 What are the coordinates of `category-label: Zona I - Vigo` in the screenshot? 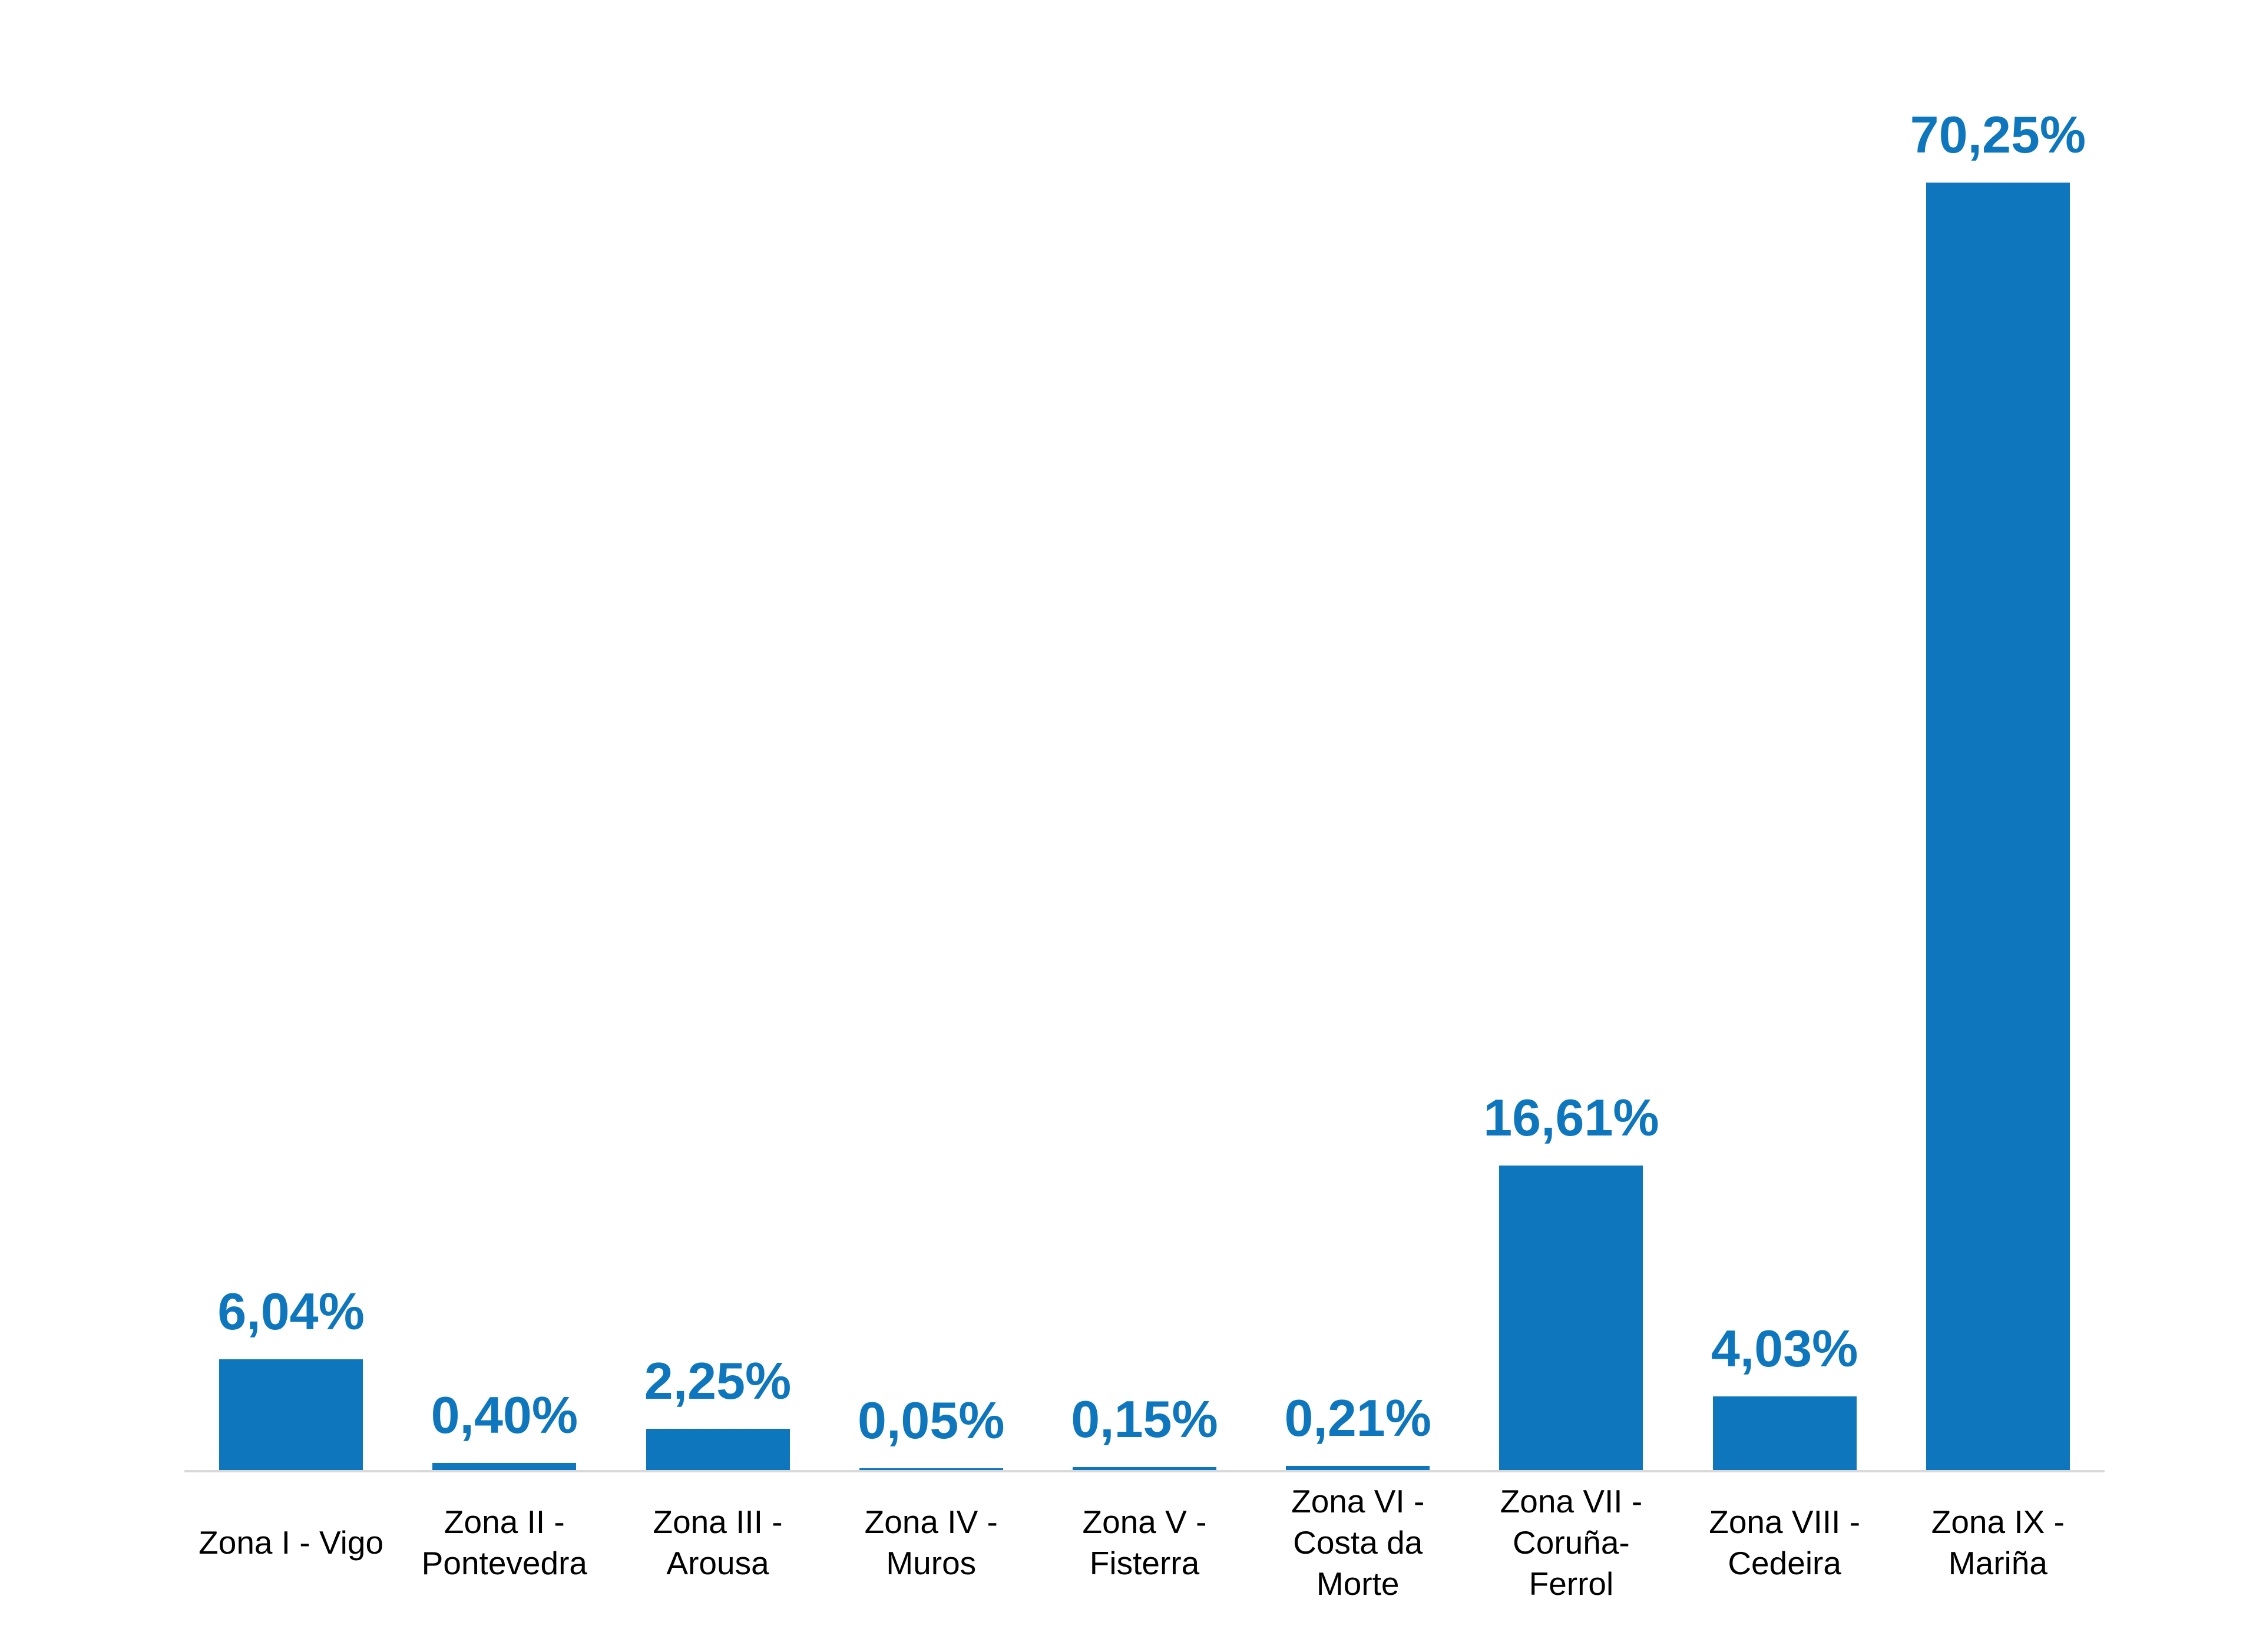 It's located at (291, 1543).